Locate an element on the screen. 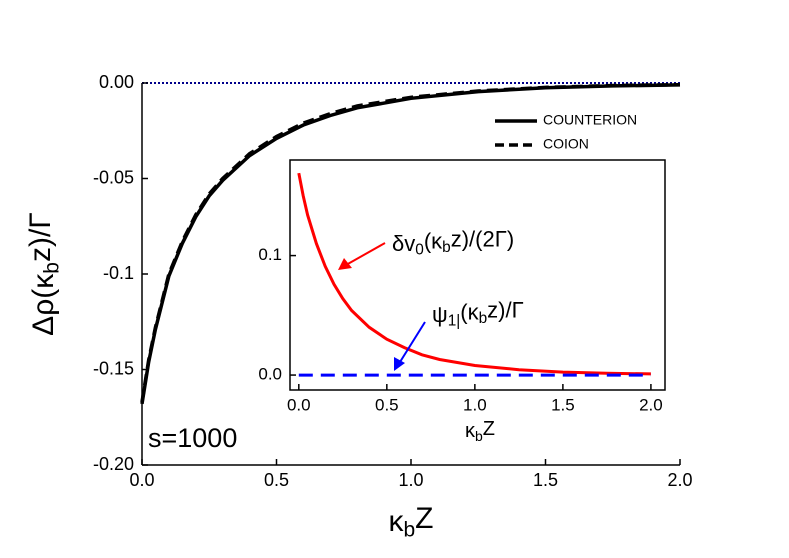 This screenshot has width=789, height=558. text-part: δv is located at coordinates (403, 243).